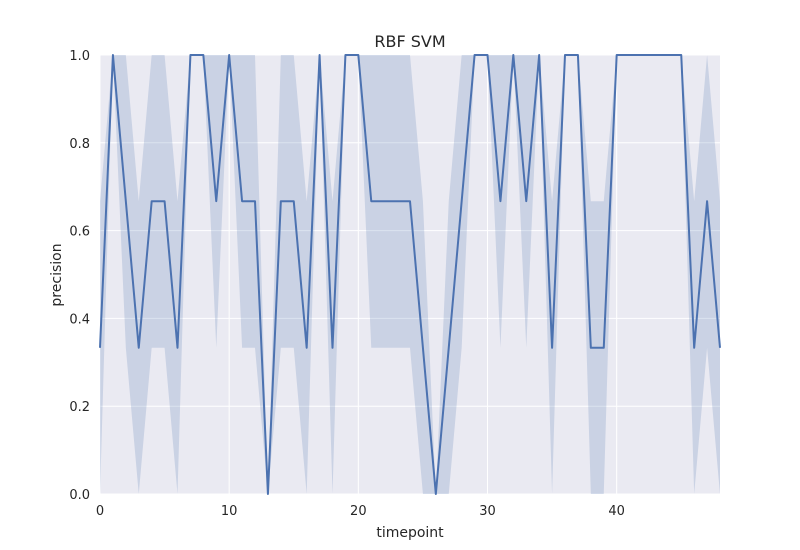  What do you see at coordinates (79, 232) in the screenshot?
I see `y-tick-label-3: 0.6` at bounding box center [79, 232].